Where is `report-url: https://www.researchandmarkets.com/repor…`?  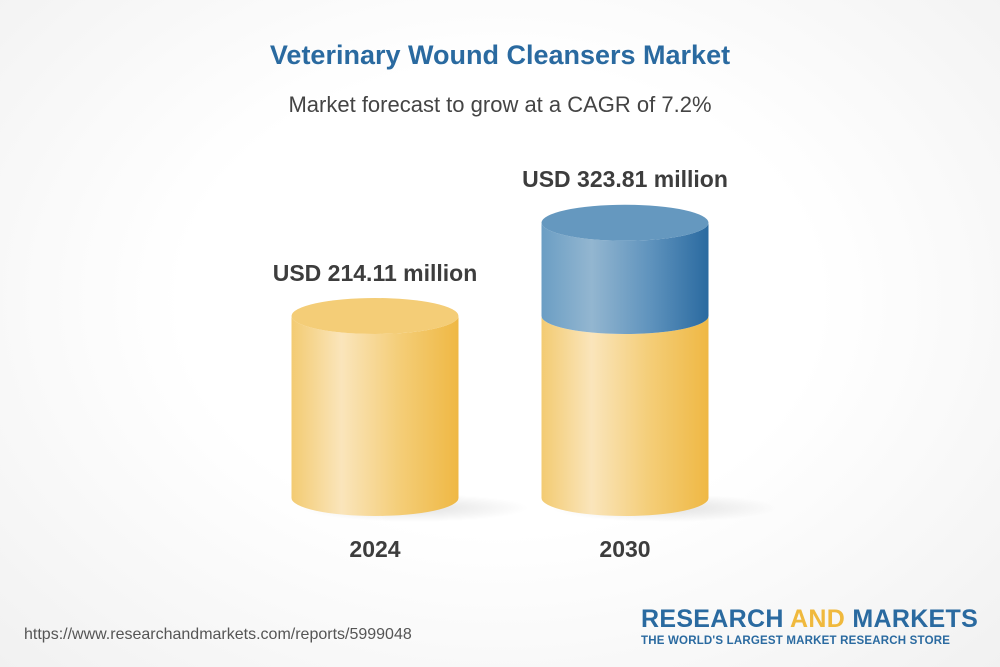
report-url: https://www.researchandmarkets.com/repor… is located at coordinates (218, 634).